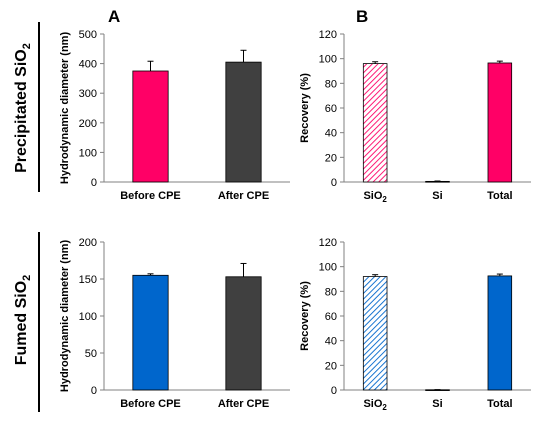 The width and height of the screenshot is (550, 422). I want to click on svg-text: Fumed SiO2, so click(23, 320).